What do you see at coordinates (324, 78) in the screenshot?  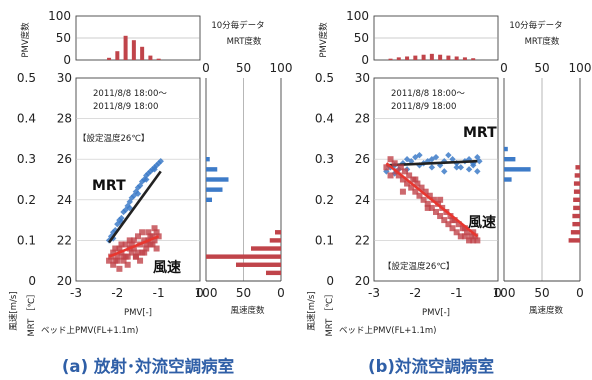 I see `wind-axis-tick-label: 0.5` at bounding box center [324, 78].